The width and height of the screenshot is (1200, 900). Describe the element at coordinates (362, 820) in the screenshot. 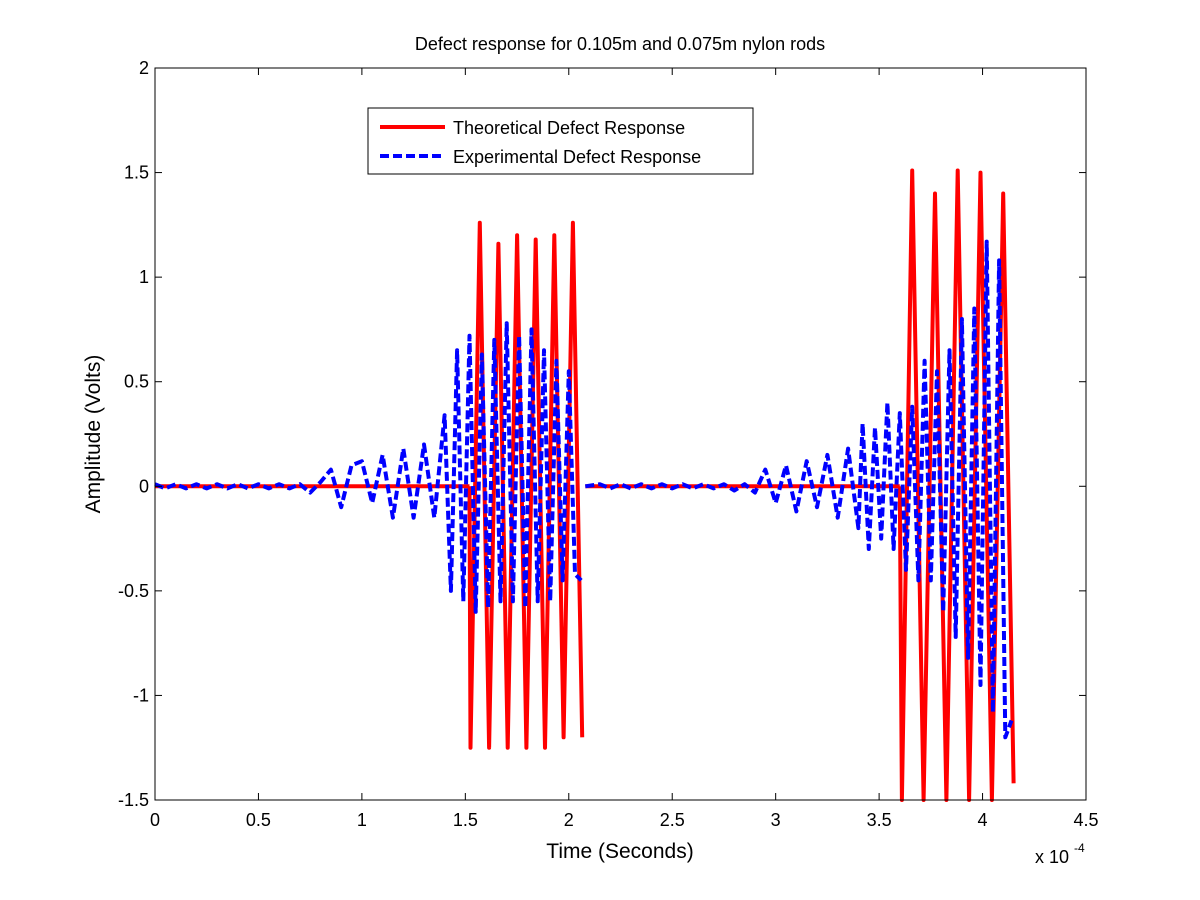

I see `x-tick-label: 1` at that location.